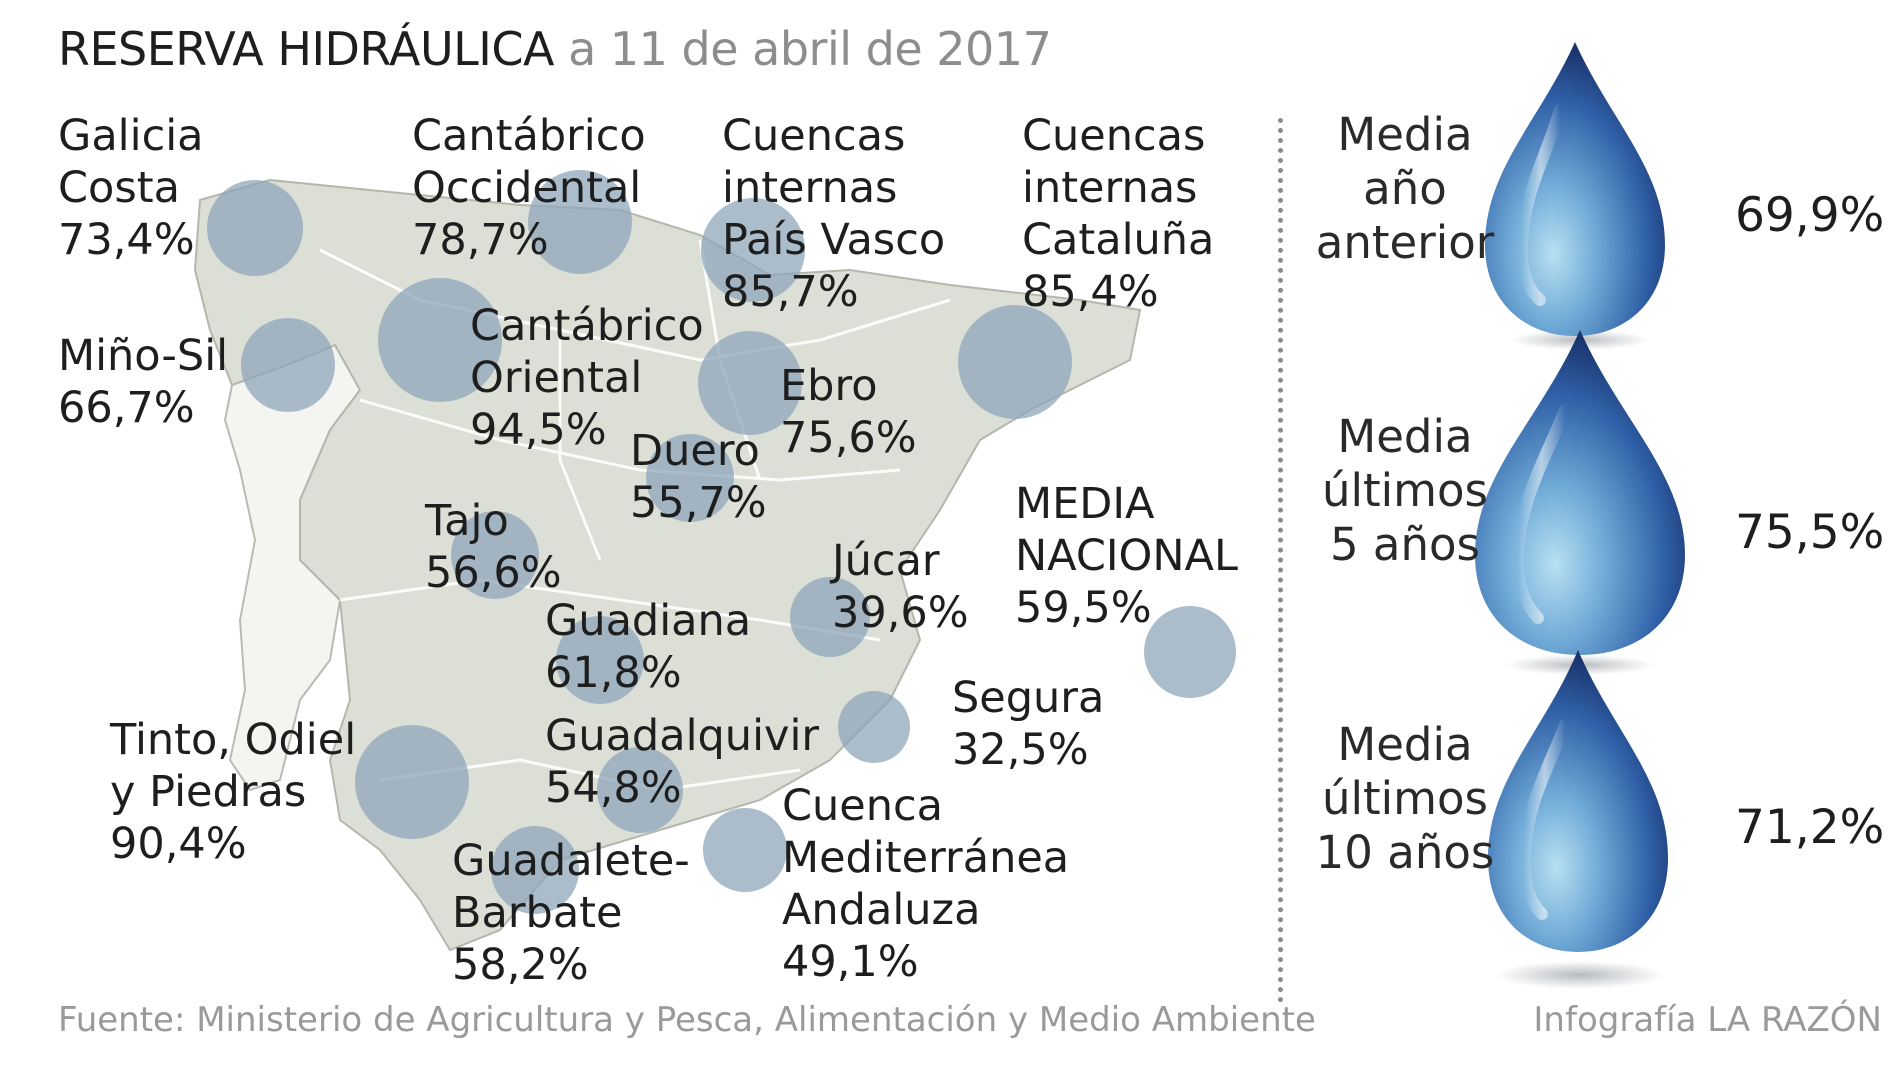 The image size is (1900, 1069). Describe the element at coordinates (834, 214) in the screenshot. I see `basin-label-pais-vasco: Cuencas internas País Vasco 85,7%` at that location.